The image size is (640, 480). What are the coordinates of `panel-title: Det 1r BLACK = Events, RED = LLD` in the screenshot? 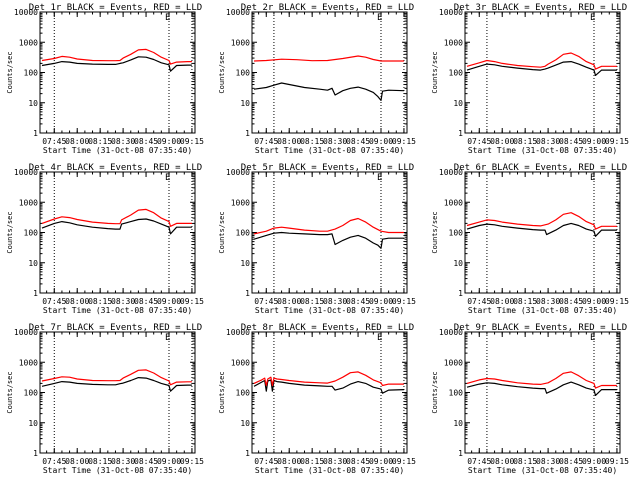 It's located at (115, 8).